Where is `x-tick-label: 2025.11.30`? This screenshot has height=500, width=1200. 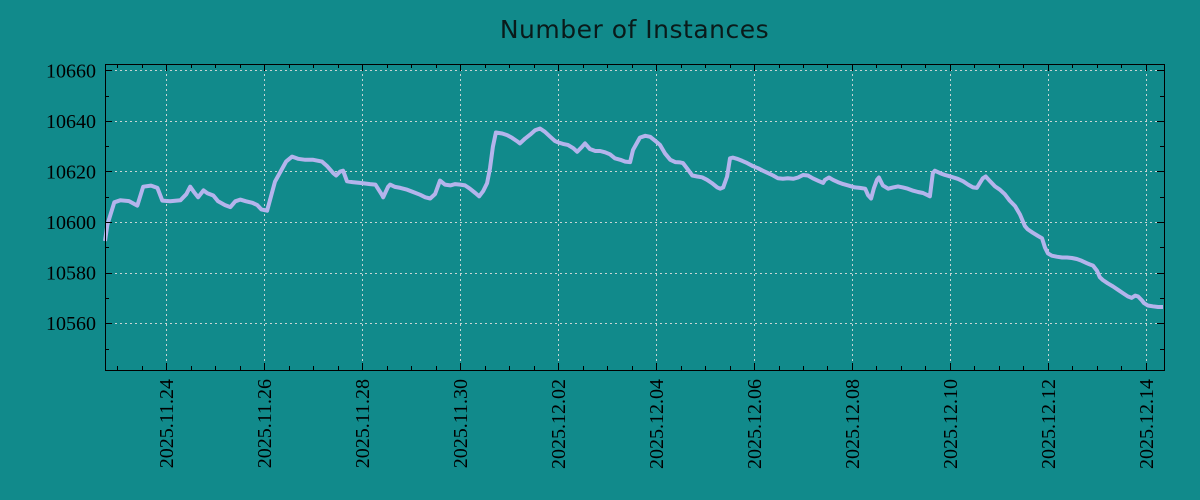
x-tick-label: 2025.11.30 is located at coordinates (461, 423).